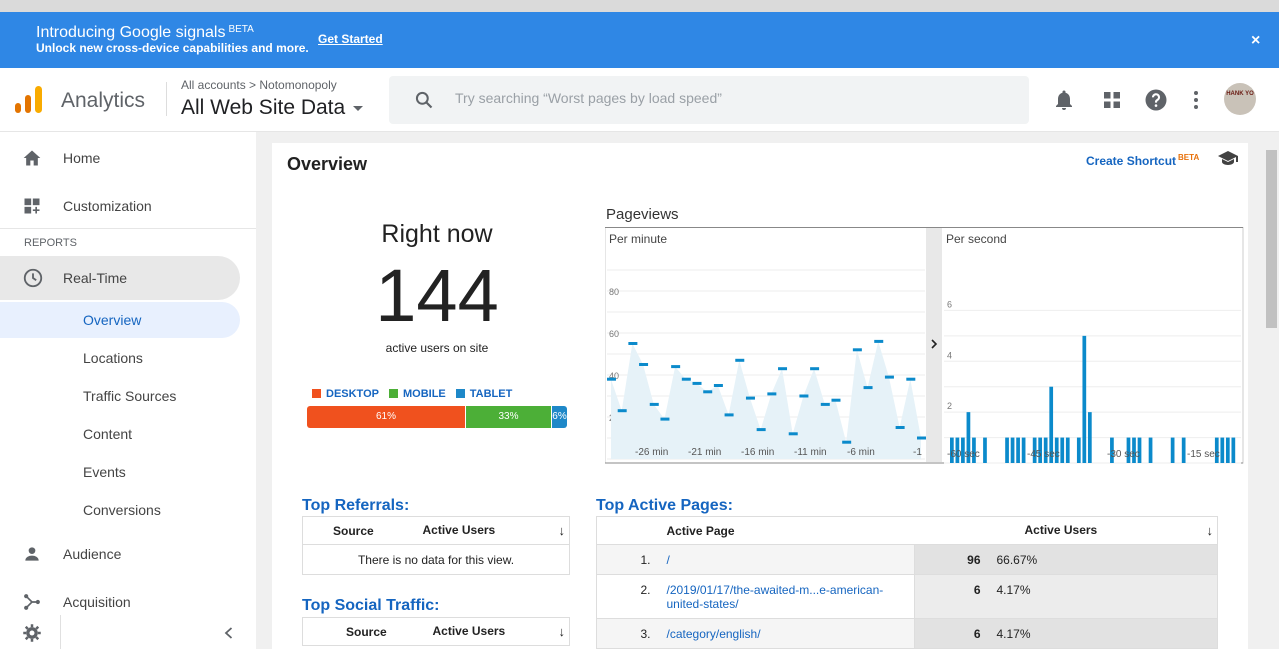 This screenshot has height=649, width=1279. I want to click on row-users: 6, so click(951, 596).